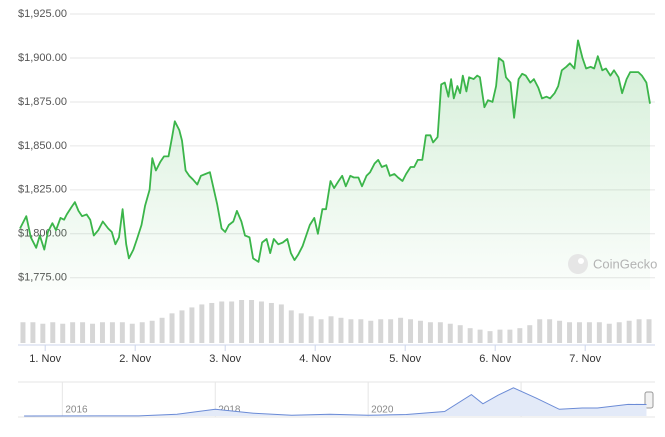  Describe the element at coordinates (42, 102) in the screenshot. I see `y-tick-label: $1,875.00` at that location.